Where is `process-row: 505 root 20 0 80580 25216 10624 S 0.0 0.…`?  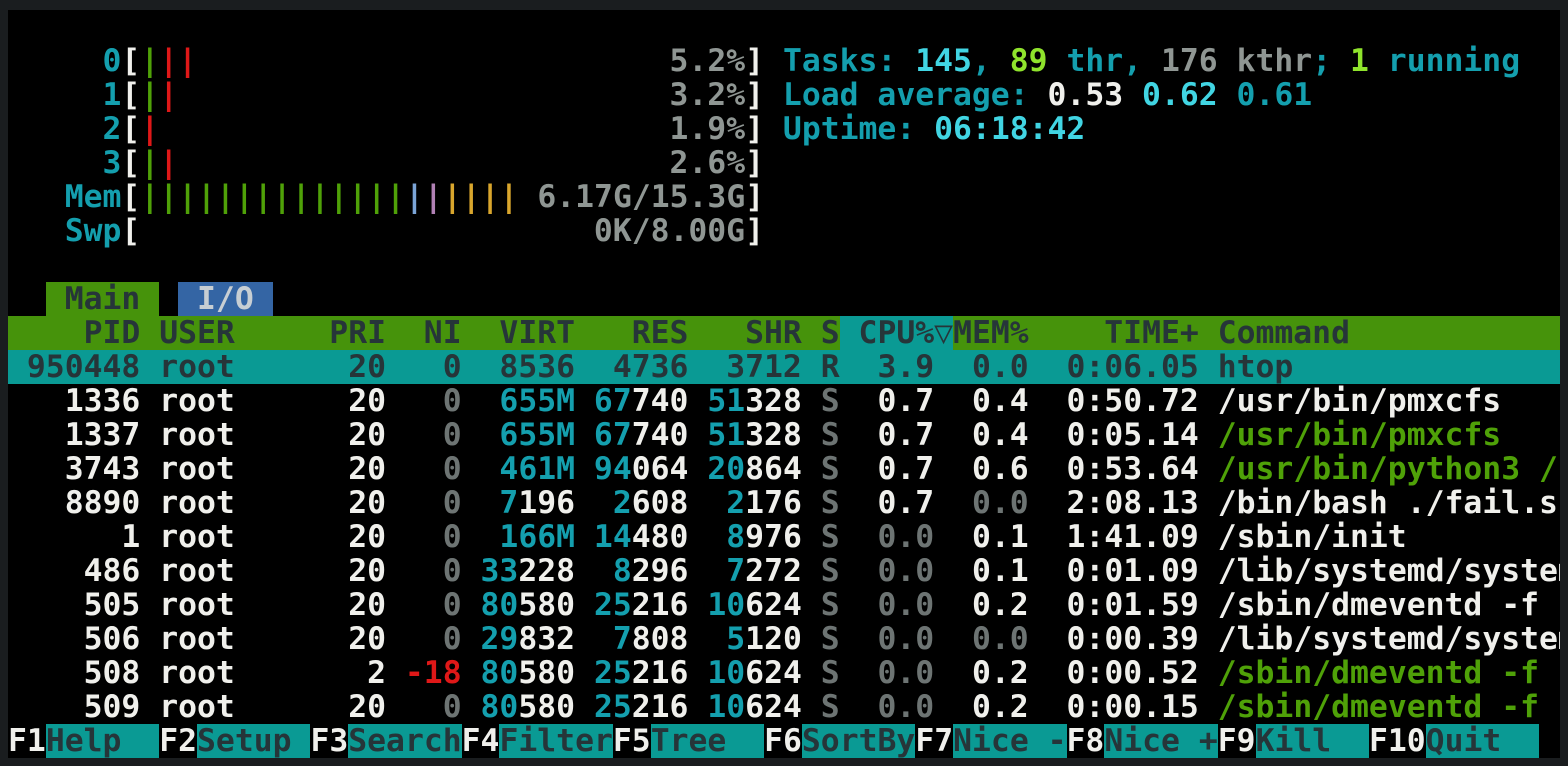
process-row: 505 root 20 0 80580 25216 10624 S 0.0 0.… is located at coordinates (784, 605).